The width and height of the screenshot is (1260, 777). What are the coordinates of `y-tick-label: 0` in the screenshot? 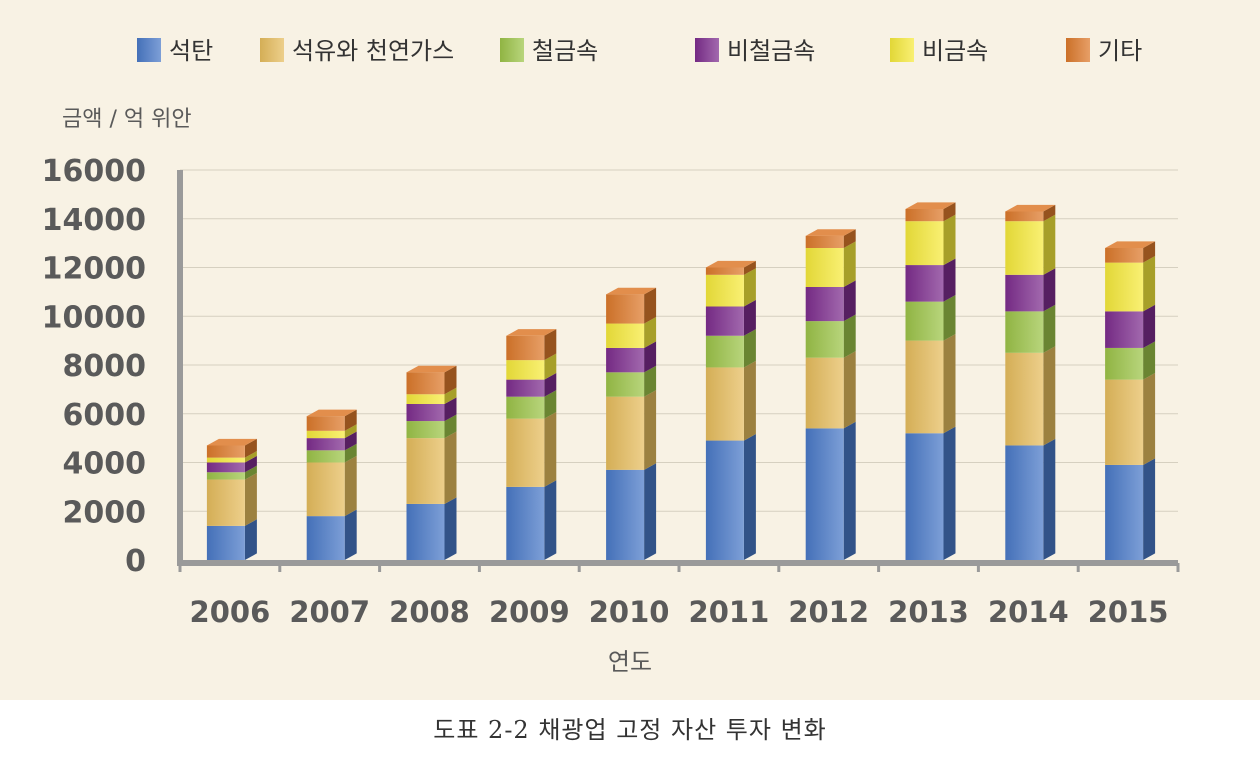 It's located at (135, 561).